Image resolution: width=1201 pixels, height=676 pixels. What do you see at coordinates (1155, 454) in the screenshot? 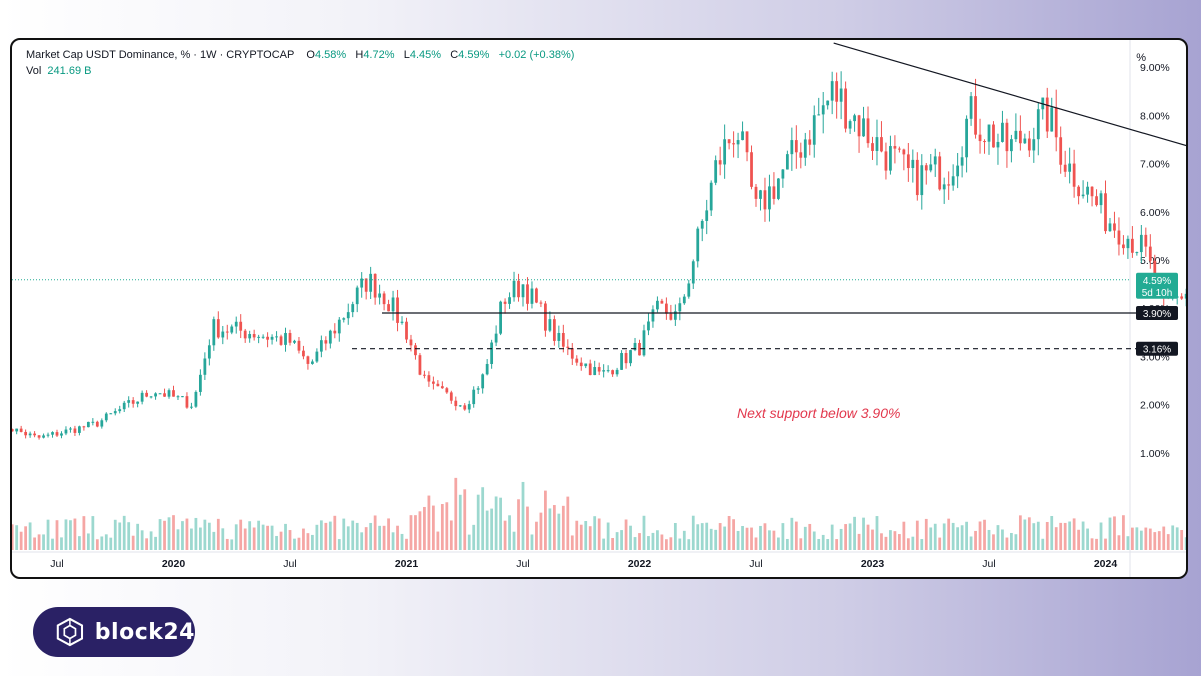
I see `y-tick-label: 1.00%` at bounding box center [1155, 454].